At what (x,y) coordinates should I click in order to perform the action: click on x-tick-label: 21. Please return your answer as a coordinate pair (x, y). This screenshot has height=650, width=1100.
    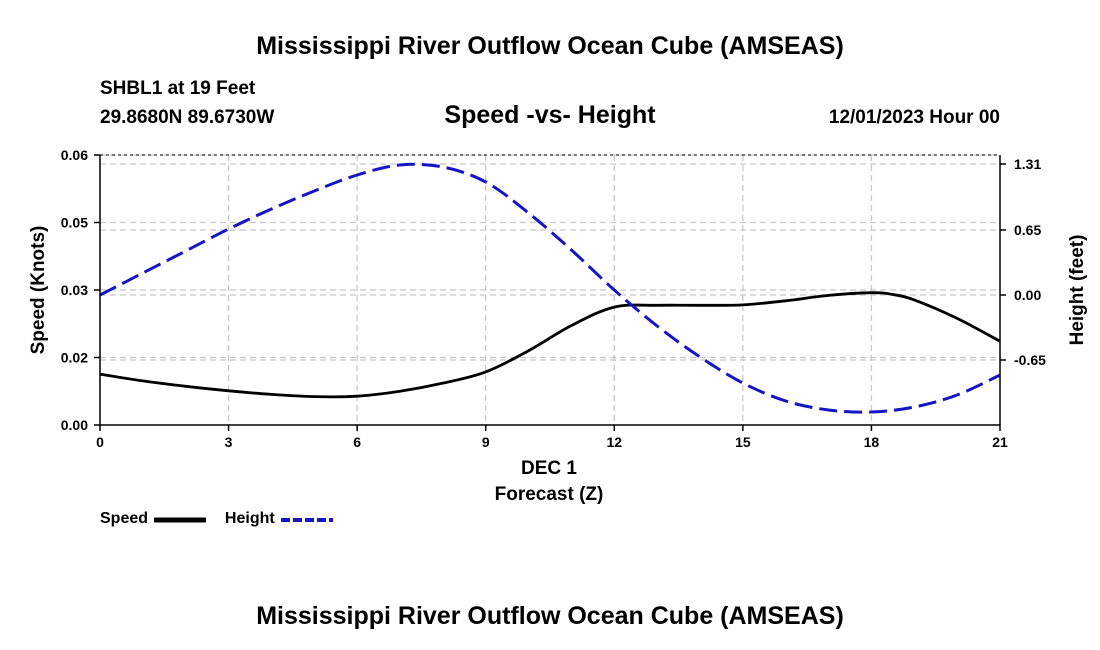
    Looking at the image, I should click on (1000, 442).